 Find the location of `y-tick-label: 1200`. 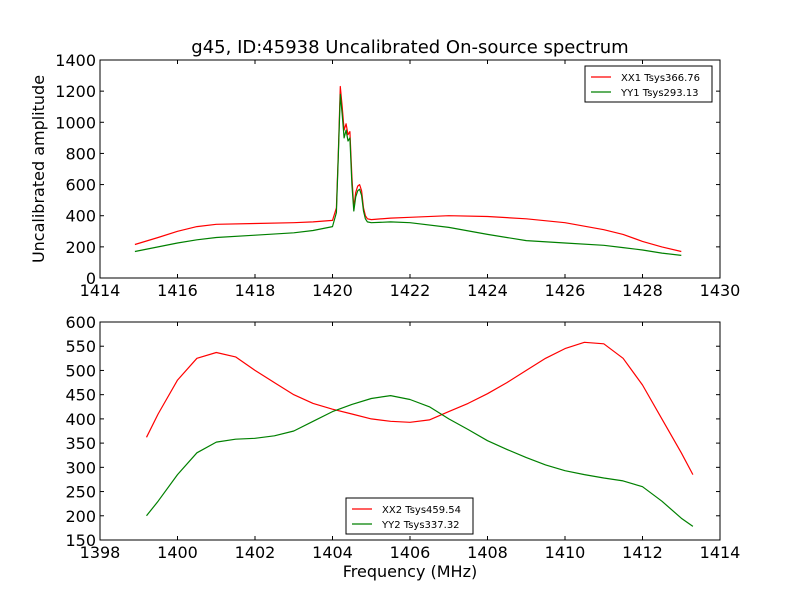

y-tick-label: 1200 is located at coordinates (75, 91).